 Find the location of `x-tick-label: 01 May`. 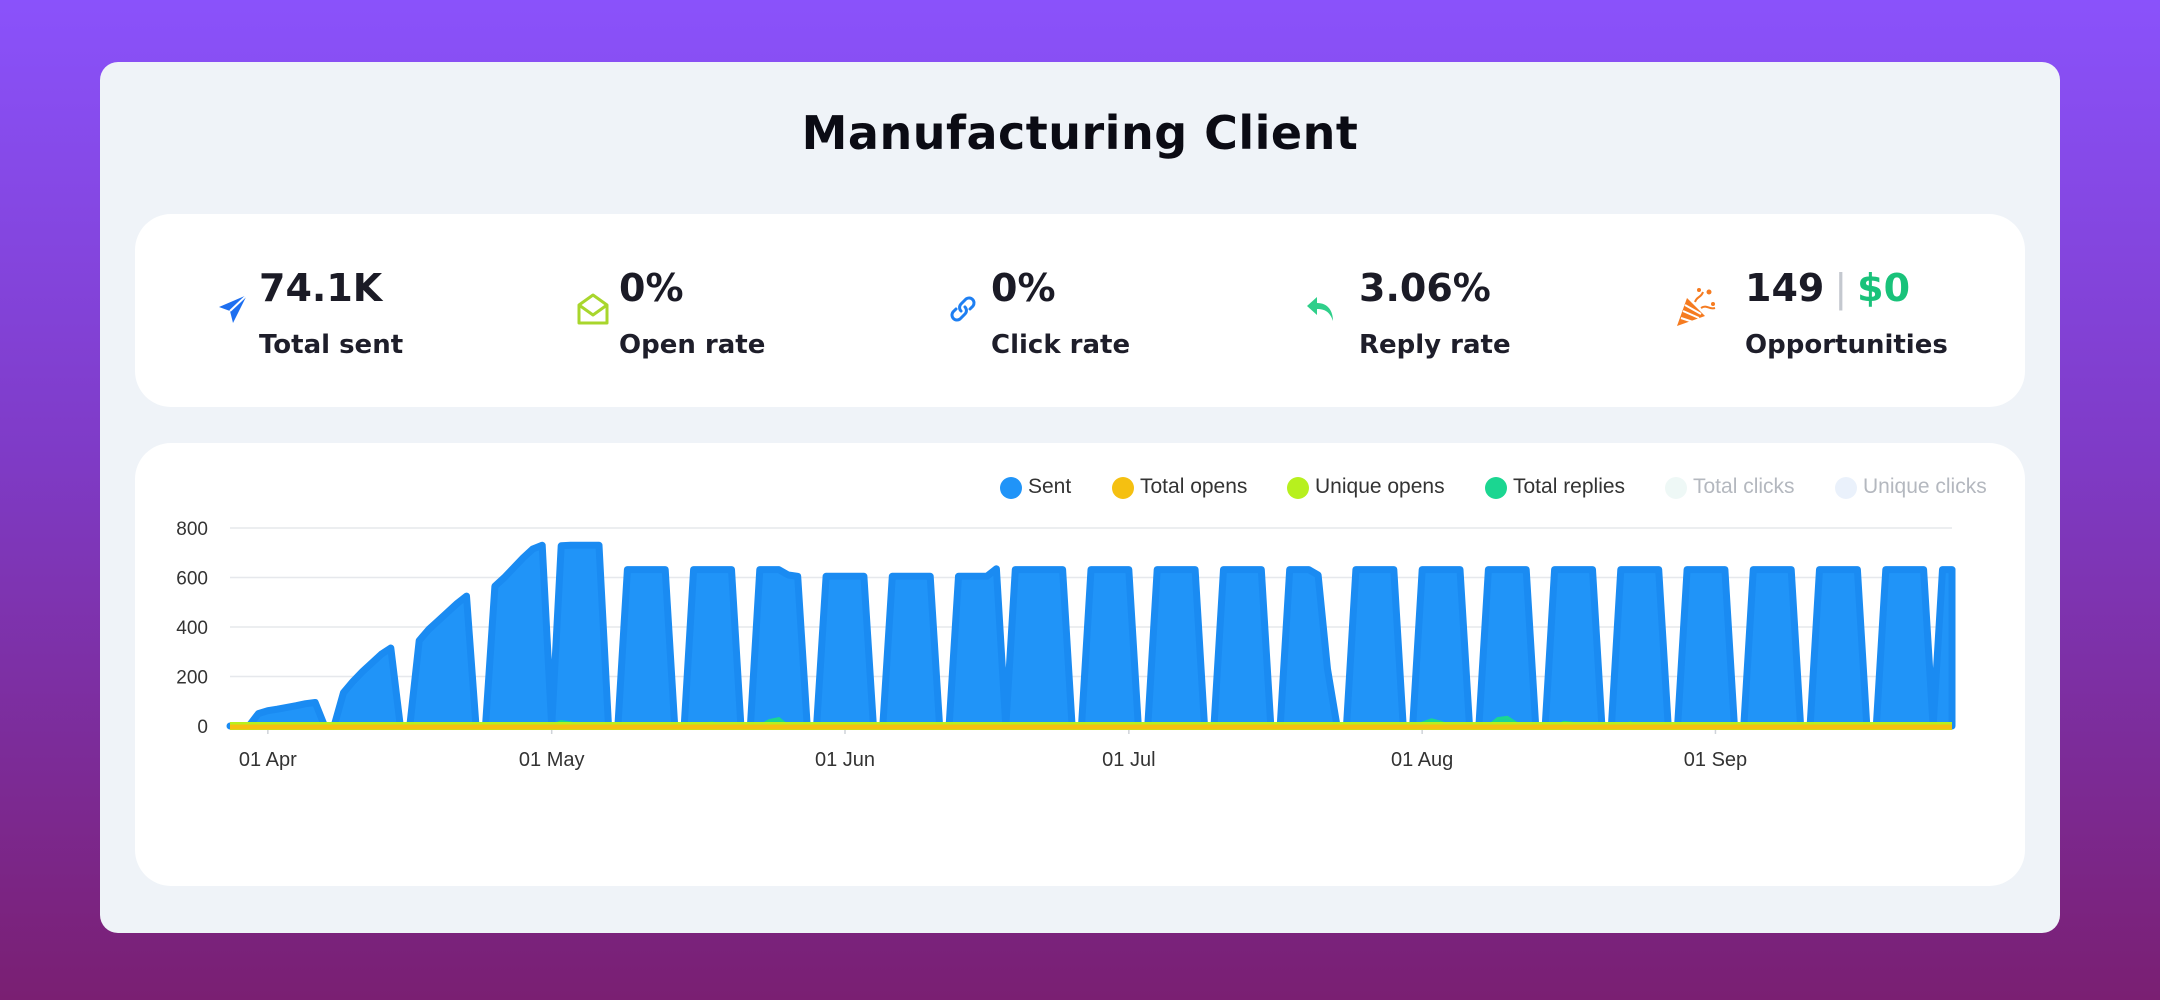

x-tick-label: 01 May is located at coordinates (552, 760).